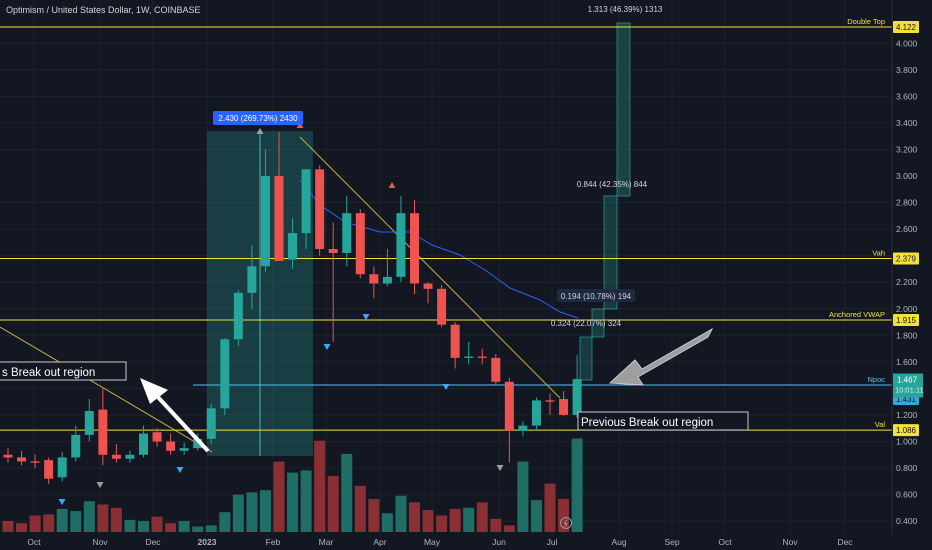  I want to click on measure-label: 0.194 (10.78%) 194, so click(596, 296).